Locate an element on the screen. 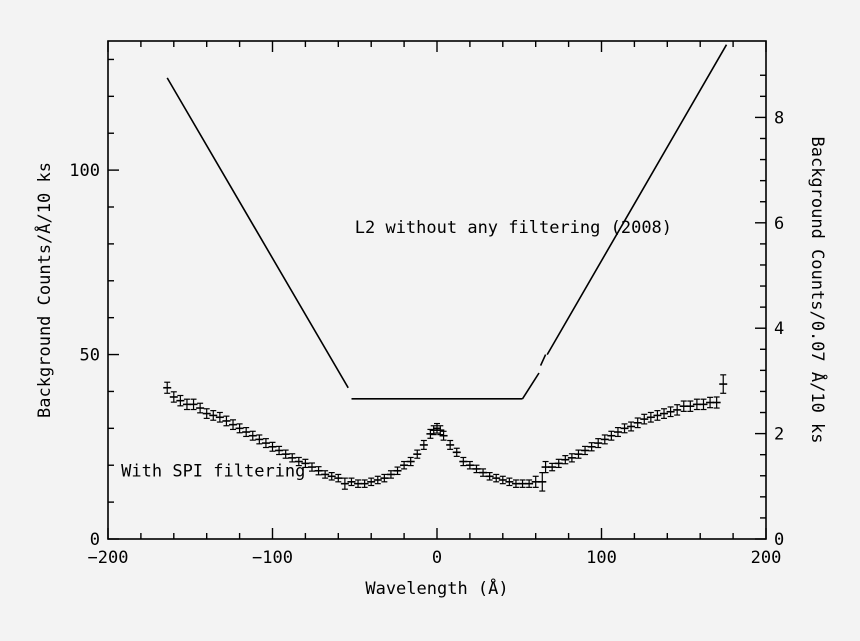  y2-tick-label: 4 is located at coordinates (779, 329).